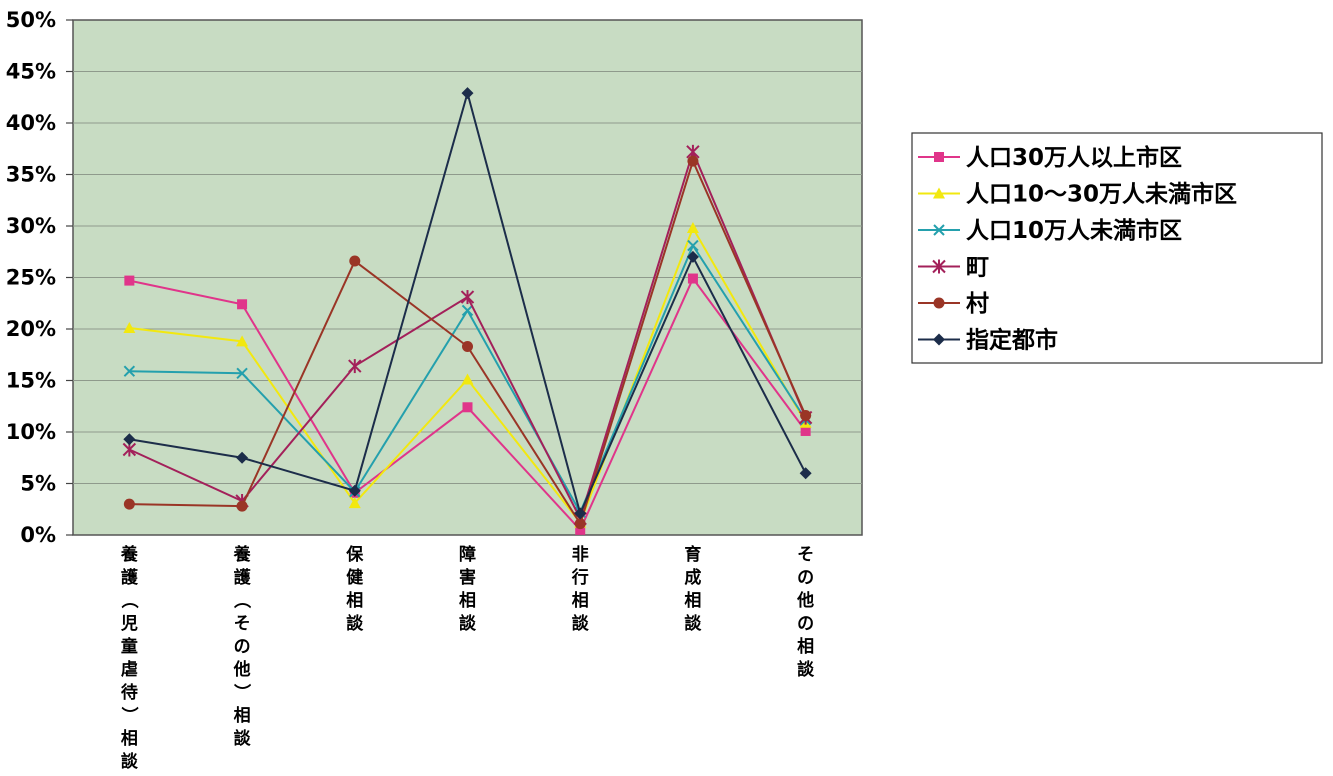 The height and width of the screenshot is (776, 1333). Describe the element at coordinates (1012, 340) in the screenshot. I see `legend-label: 指定都市` at that location.